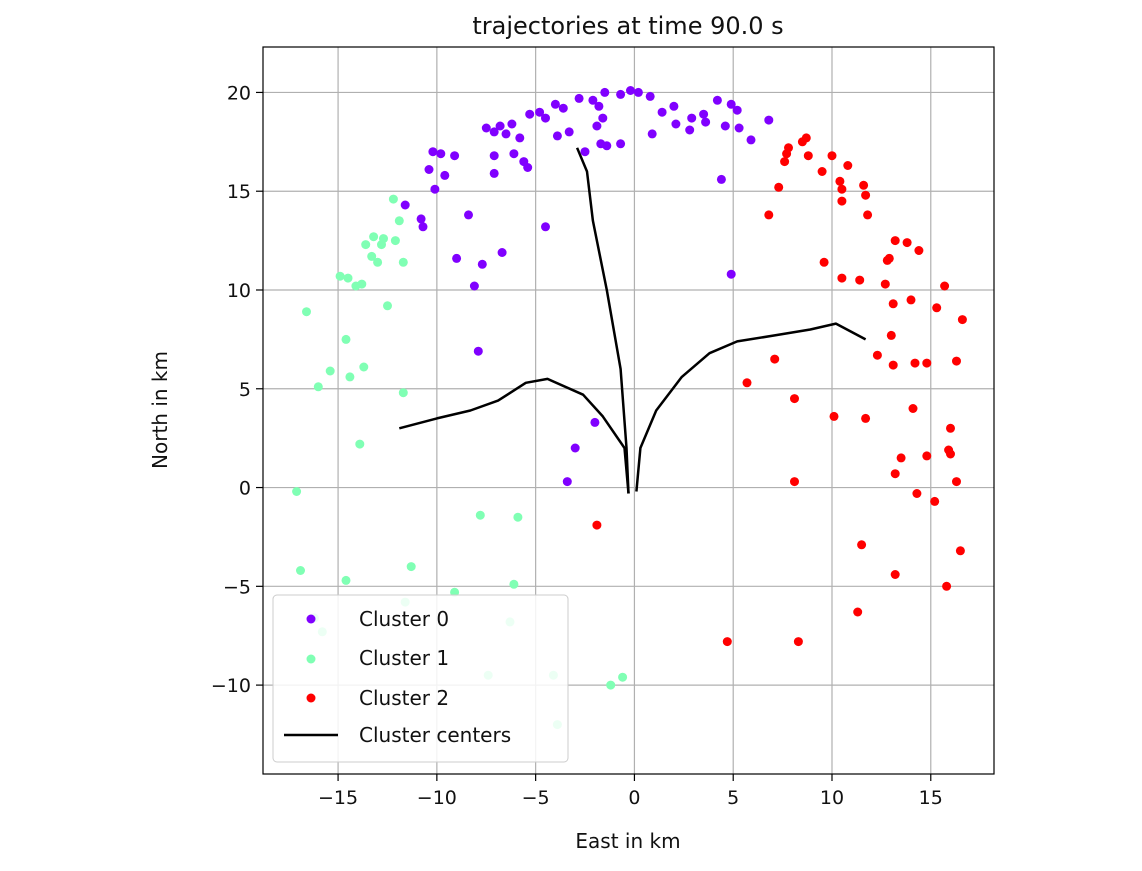 The width and height of the screenshot is (1142, 871). I want to click on x-tick-label: 10, so click(832, 798).